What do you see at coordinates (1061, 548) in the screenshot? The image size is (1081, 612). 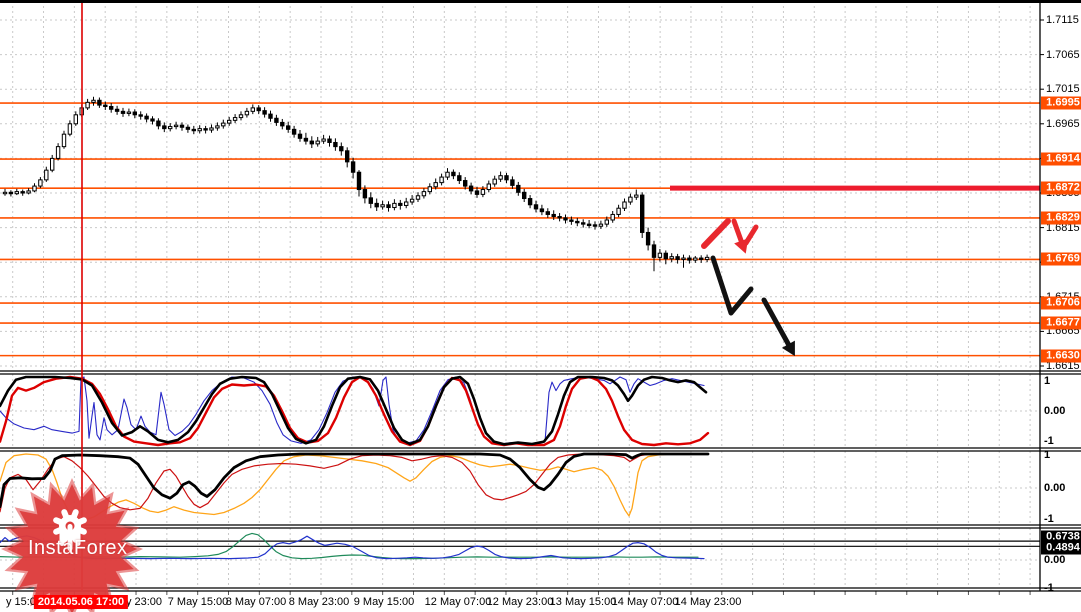 I see `indicator-value-badge: 0.4894` at bounding box center [1061, 548].